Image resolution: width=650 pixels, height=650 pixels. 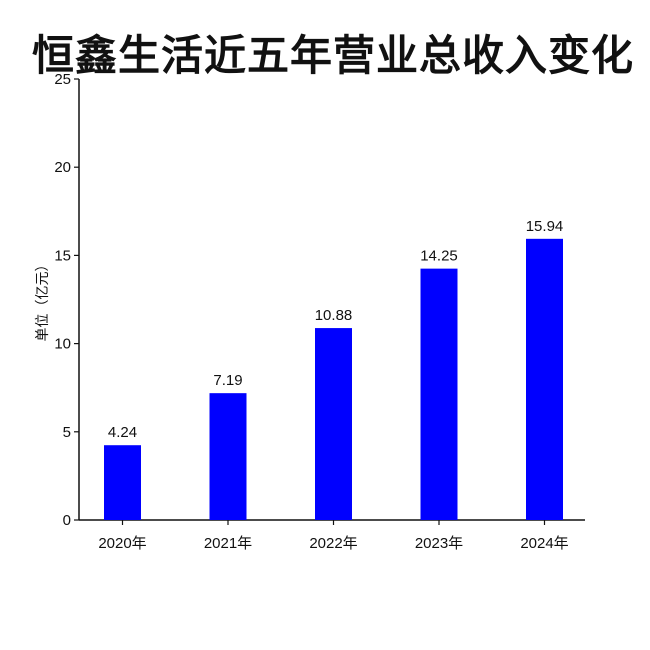 I want to click on x-tick-label: 2024年, so click(x=544, y=543).